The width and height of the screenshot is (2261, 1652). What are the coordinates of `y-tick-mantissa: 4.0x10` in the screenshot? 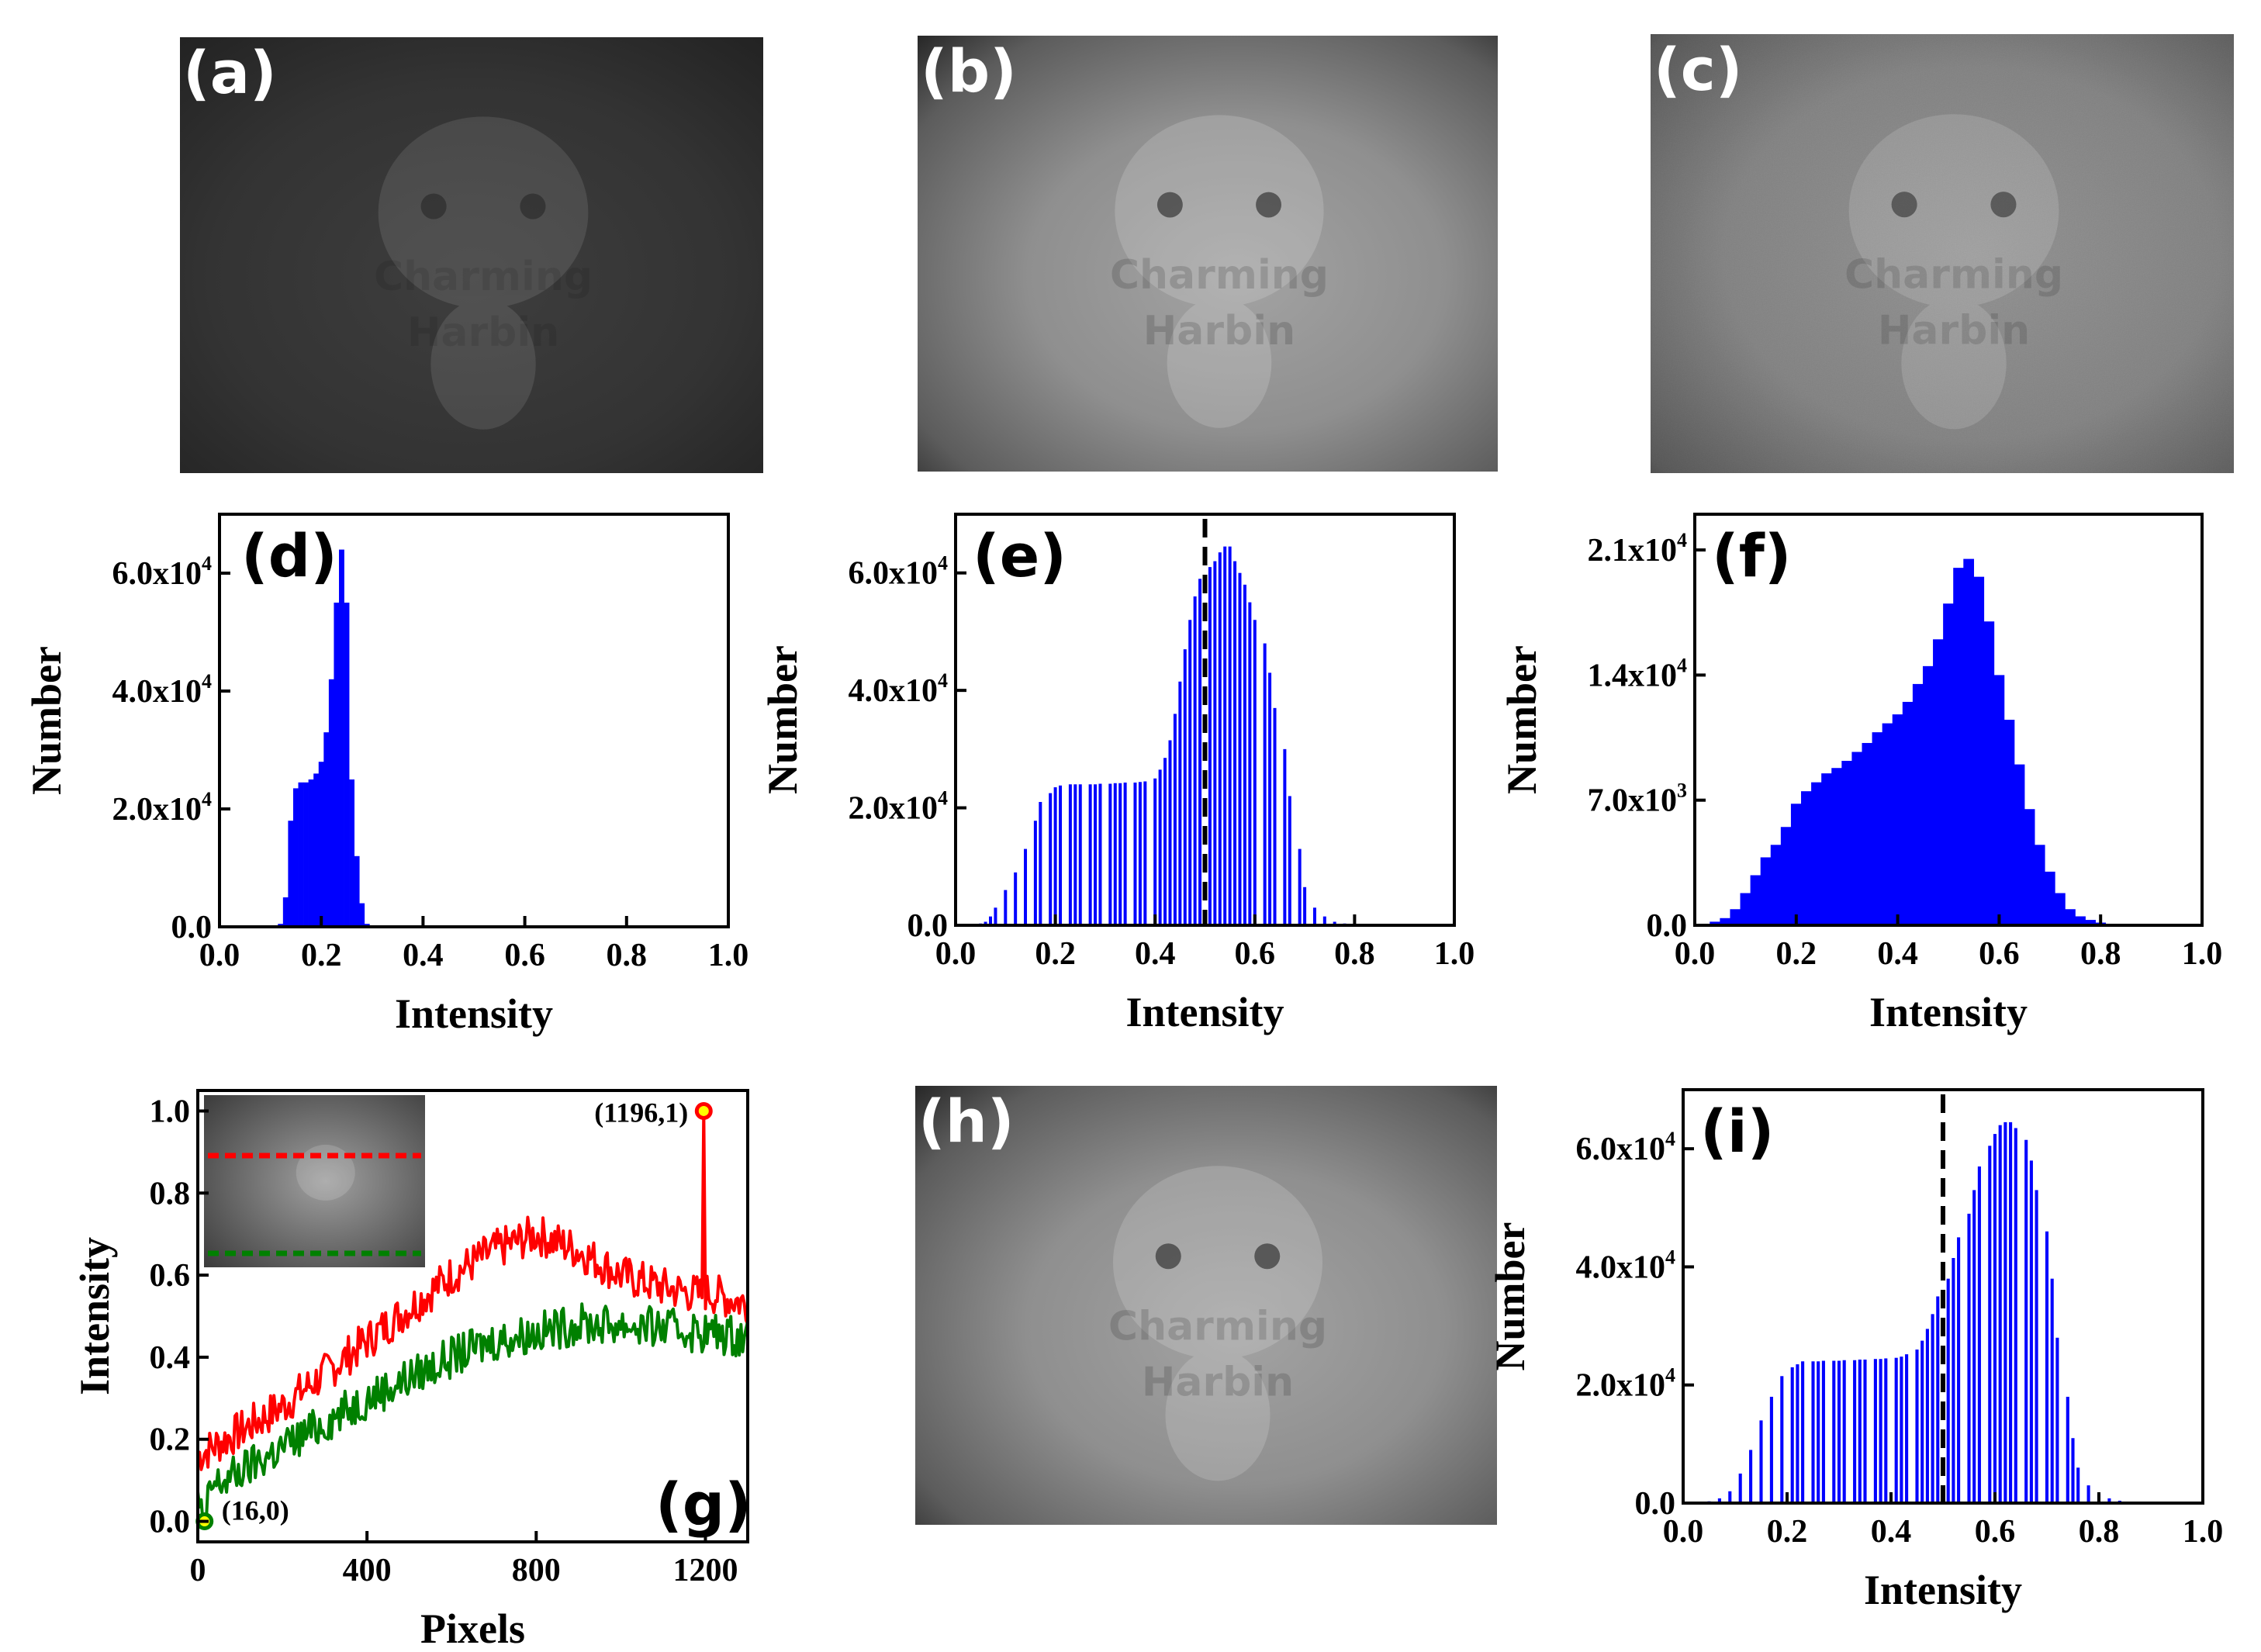 It's located at (1621, 1267).